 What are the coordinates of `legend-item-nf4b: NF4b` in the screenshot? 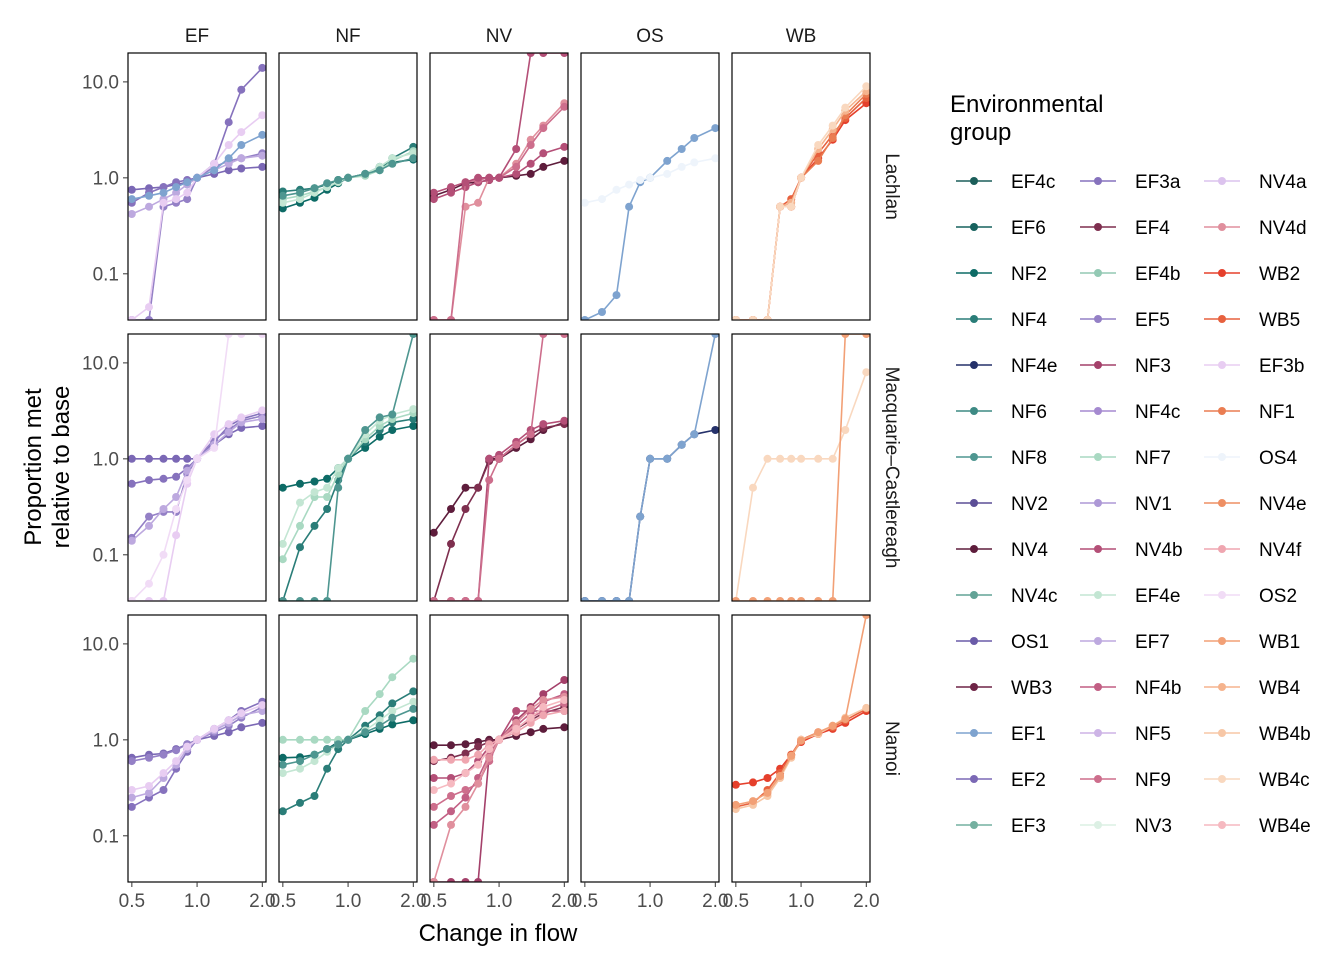 It's located at (1130, 688).